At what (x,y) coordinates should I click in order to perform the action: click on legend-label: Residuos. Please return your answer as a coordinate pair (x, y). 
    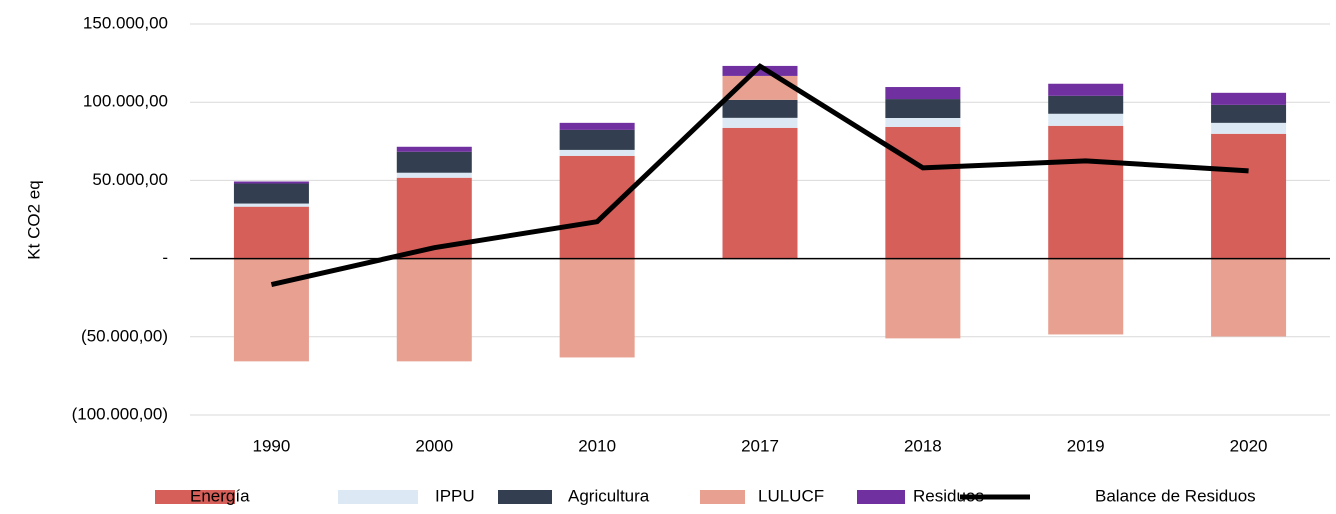
    Looking at the image, I should click on (948, 495).